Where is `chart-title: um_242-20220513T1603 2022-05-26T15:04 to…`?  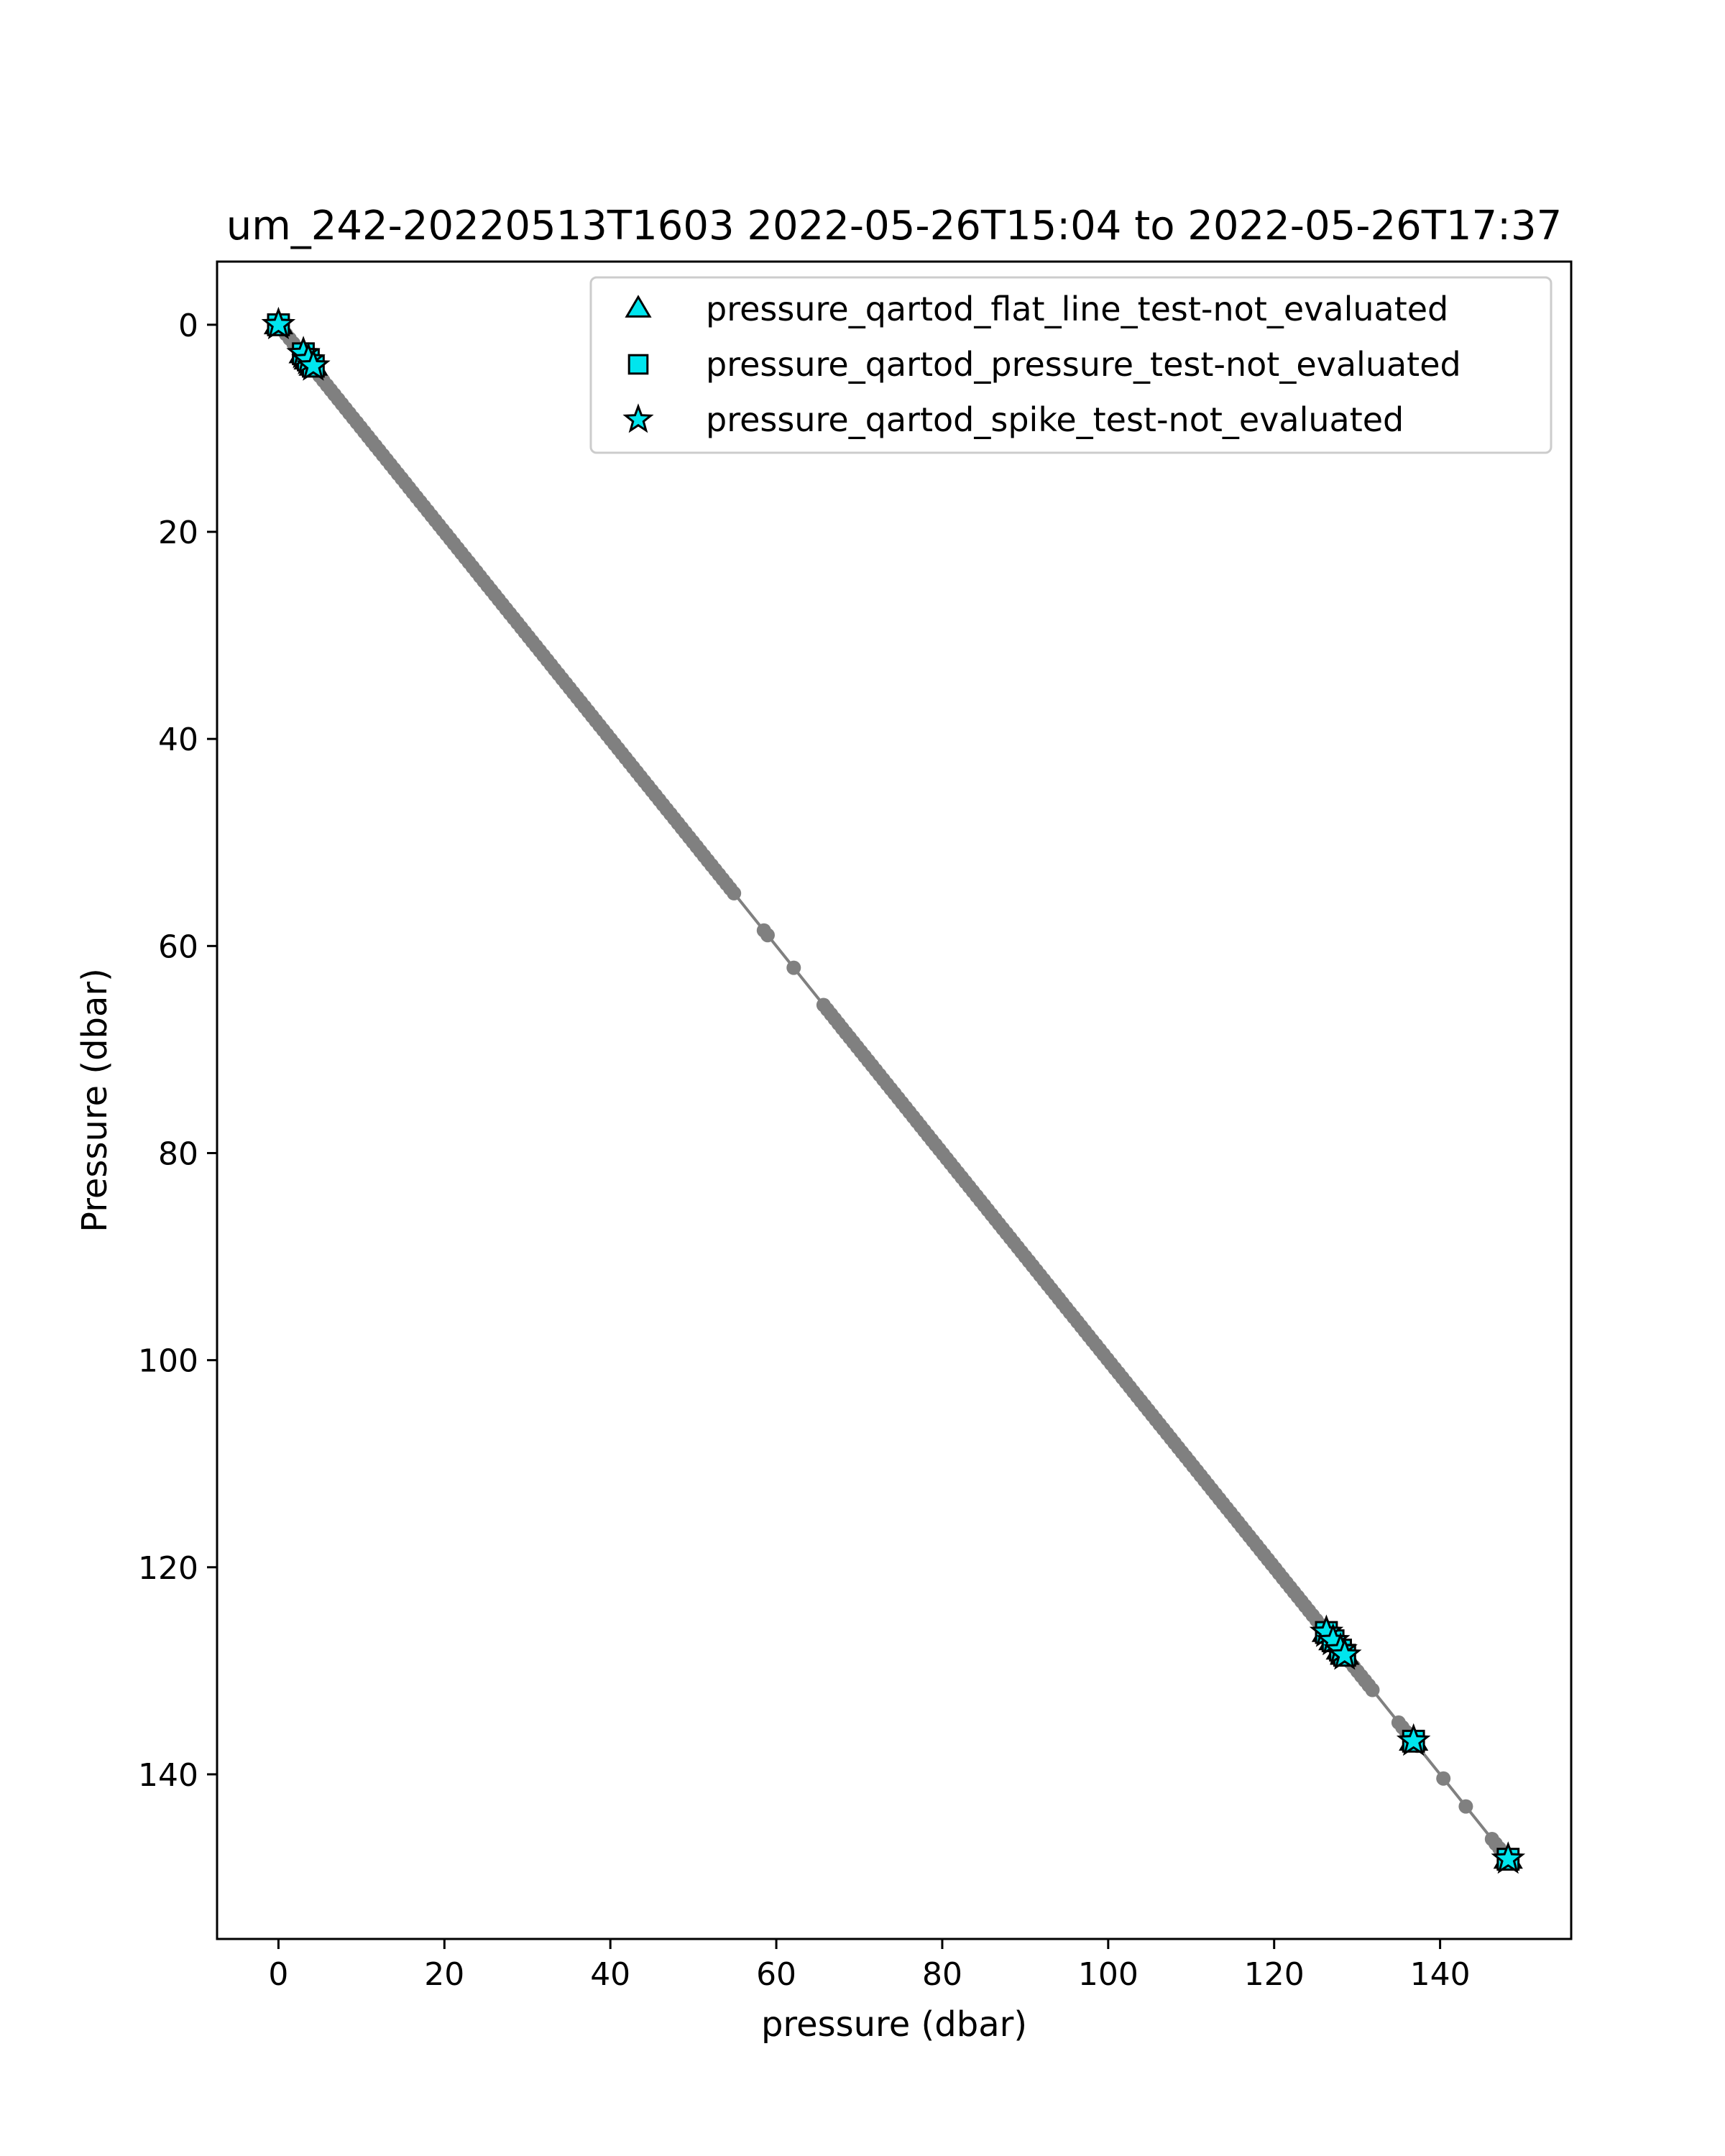
chart-title: um_242-20220513T1603 2022-05-26T15:04 to… is located at coordinates (894, 226).